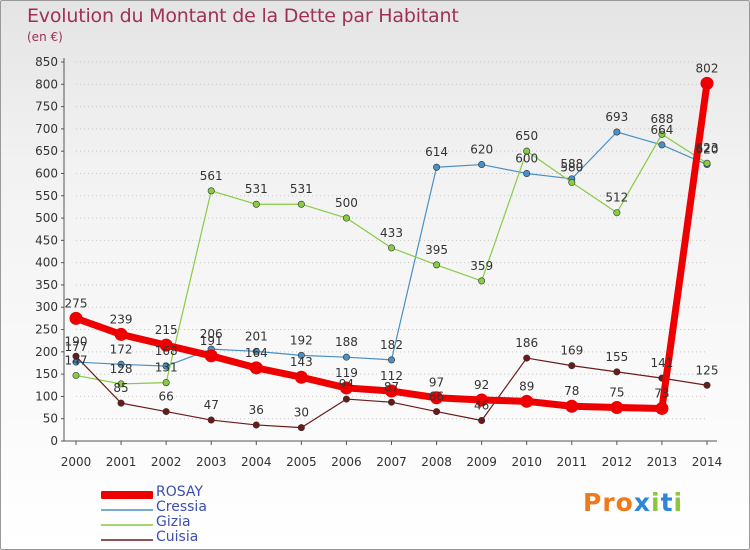  I want to click on data-label-gizia: 512, so click(616, 198).